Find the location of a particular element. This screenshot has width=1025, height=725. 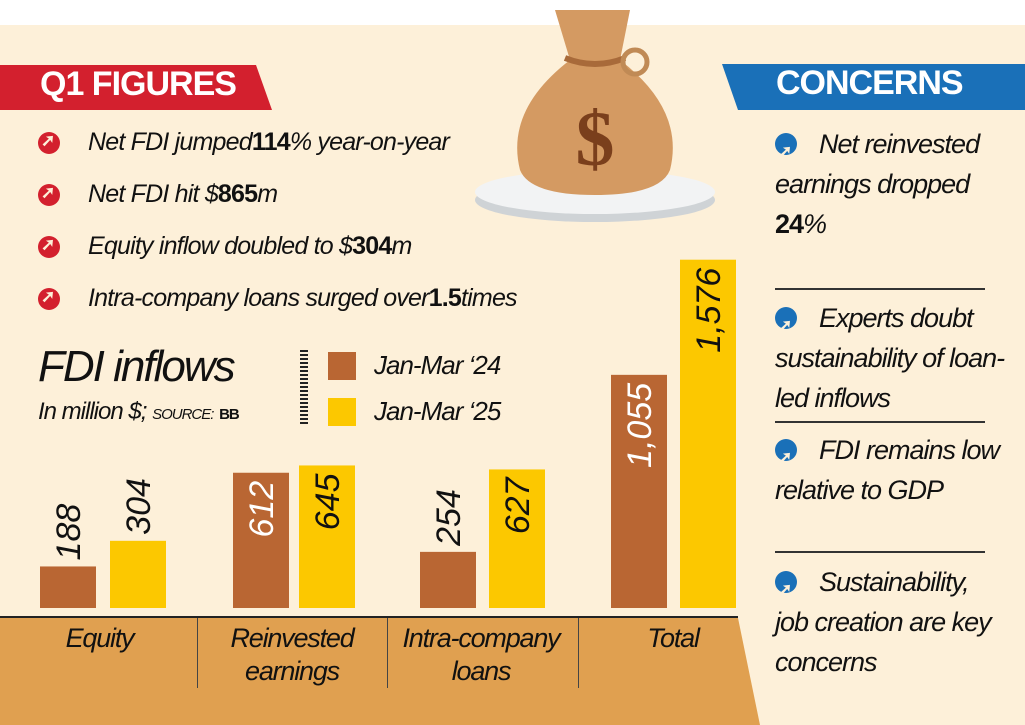

legend-divider is located at coordinates (304, 387).